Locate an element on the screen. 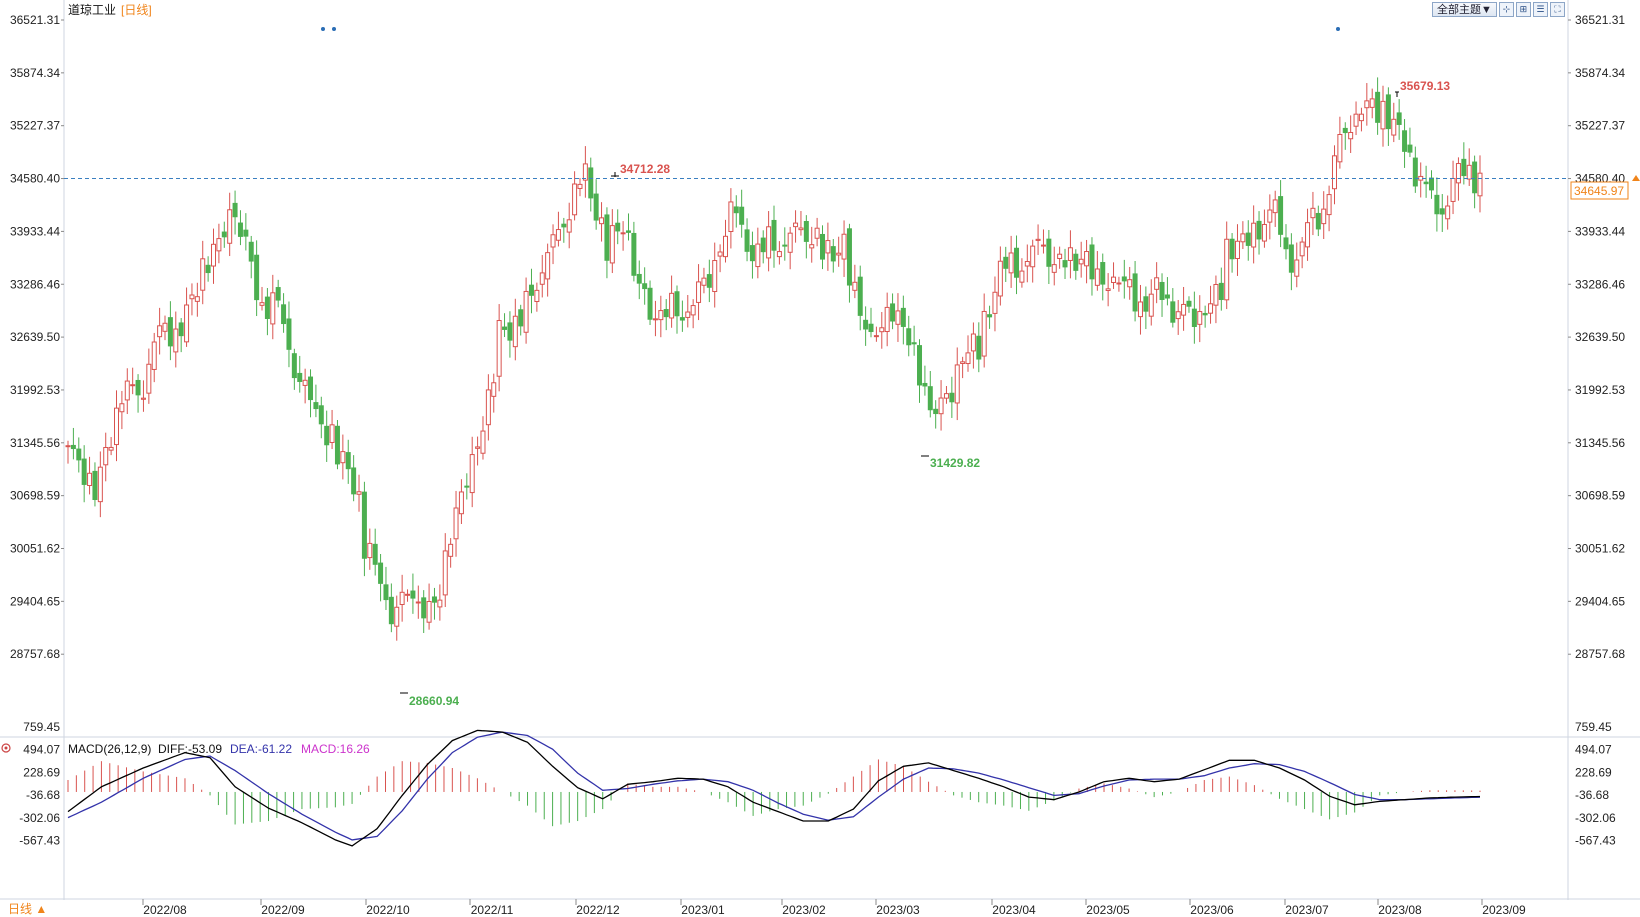 The image size is (1640, 917). month-label: 2022/12 is located at coordinates (598, 910).